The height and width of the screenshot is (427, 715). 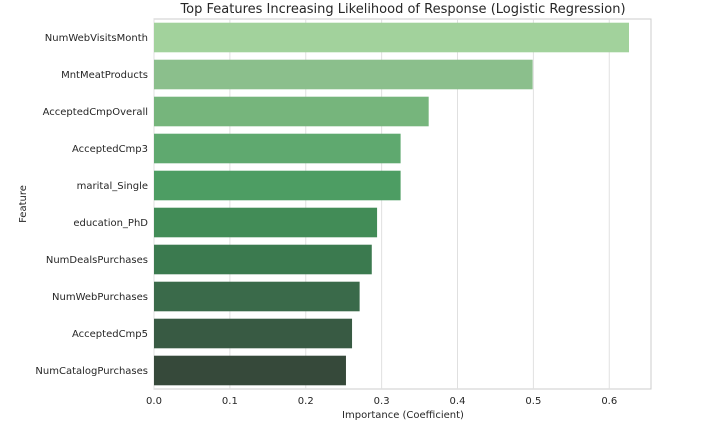 What do you see at coordinates (257, 296) in the screenshot?
I see `bar-NumWebPurchases` at bounding box center [257, 296].